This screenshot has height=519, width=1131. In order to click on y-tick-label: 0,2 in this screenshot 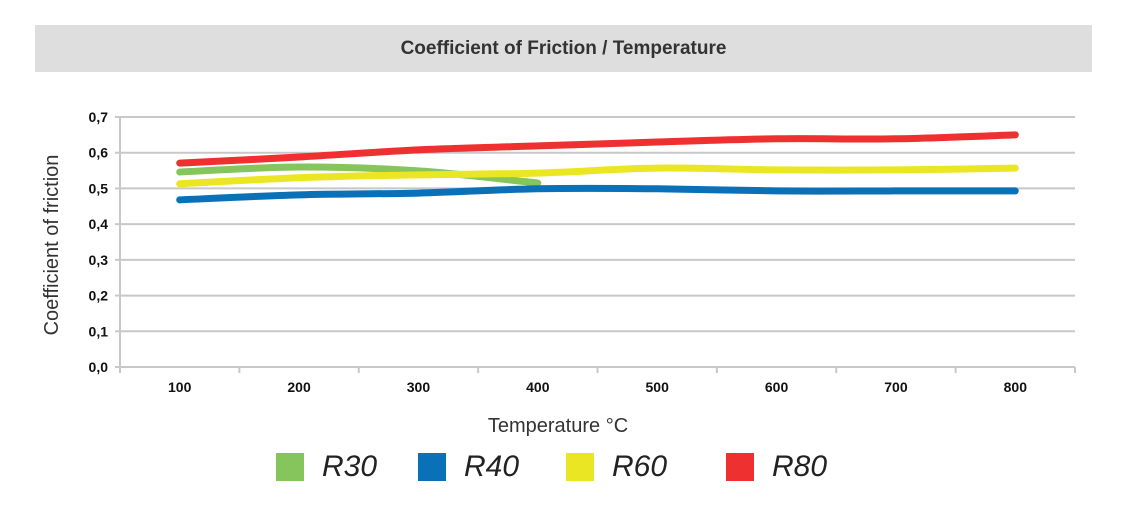, I will do `click(99, 296)`.